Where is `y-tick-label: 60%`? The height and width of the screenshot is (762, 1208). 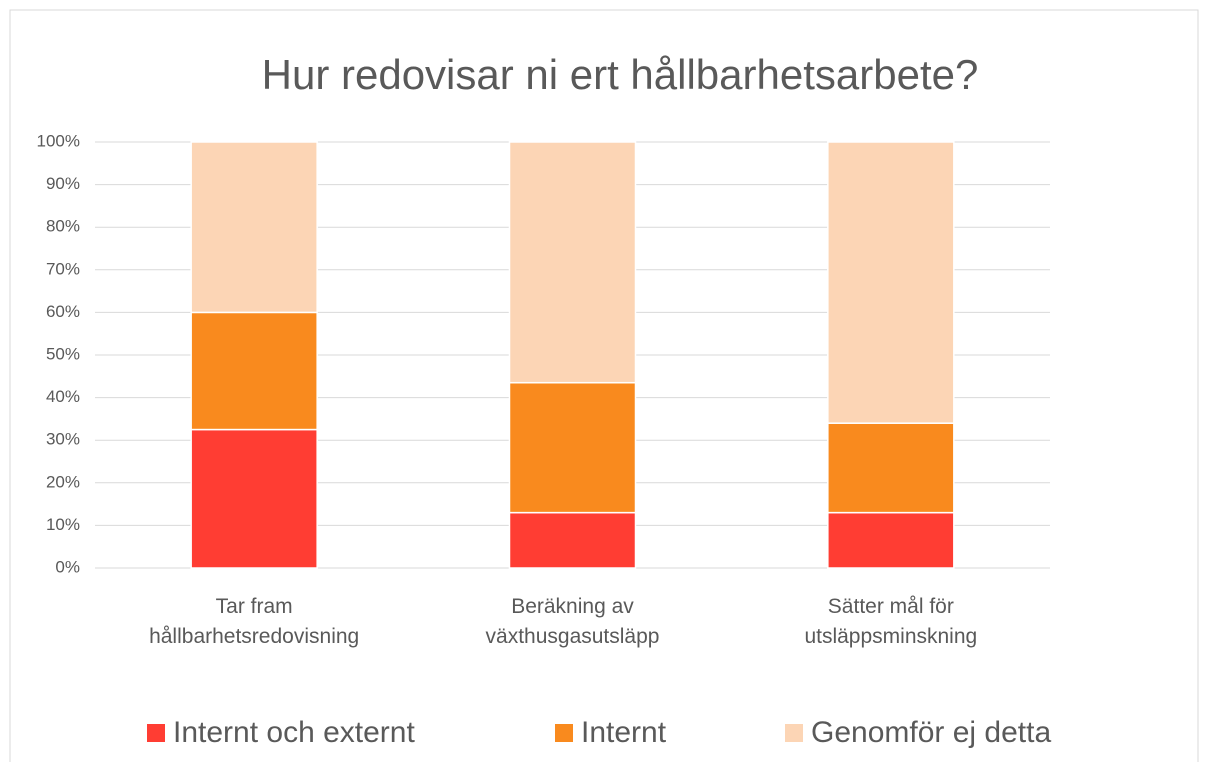
y-tick-label: 60% is located at coordinates (63, 311).